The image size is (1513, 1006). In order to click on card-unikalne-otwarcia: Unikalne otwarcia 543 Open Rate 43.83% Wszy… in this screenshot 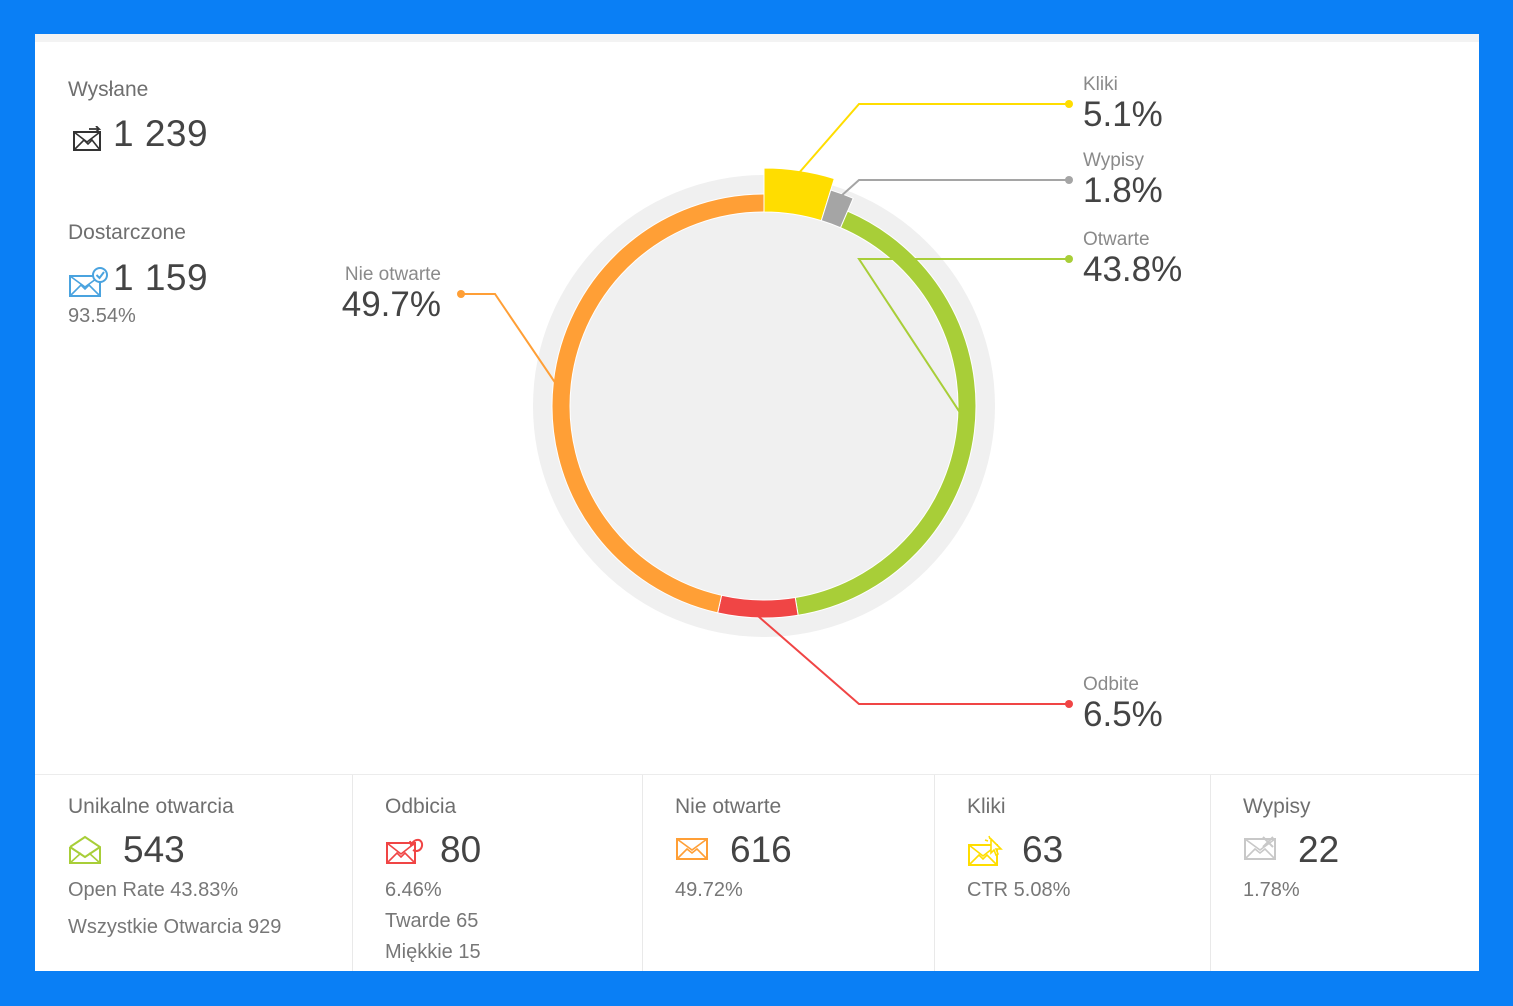, I will do `click(194, 873)`.